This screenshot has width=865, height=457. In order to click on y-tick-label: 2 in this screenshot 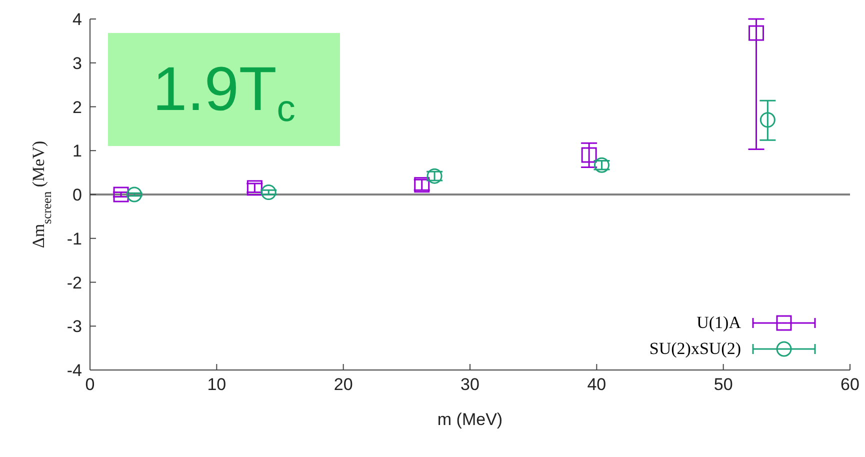, I will do `click(77, 107)`.